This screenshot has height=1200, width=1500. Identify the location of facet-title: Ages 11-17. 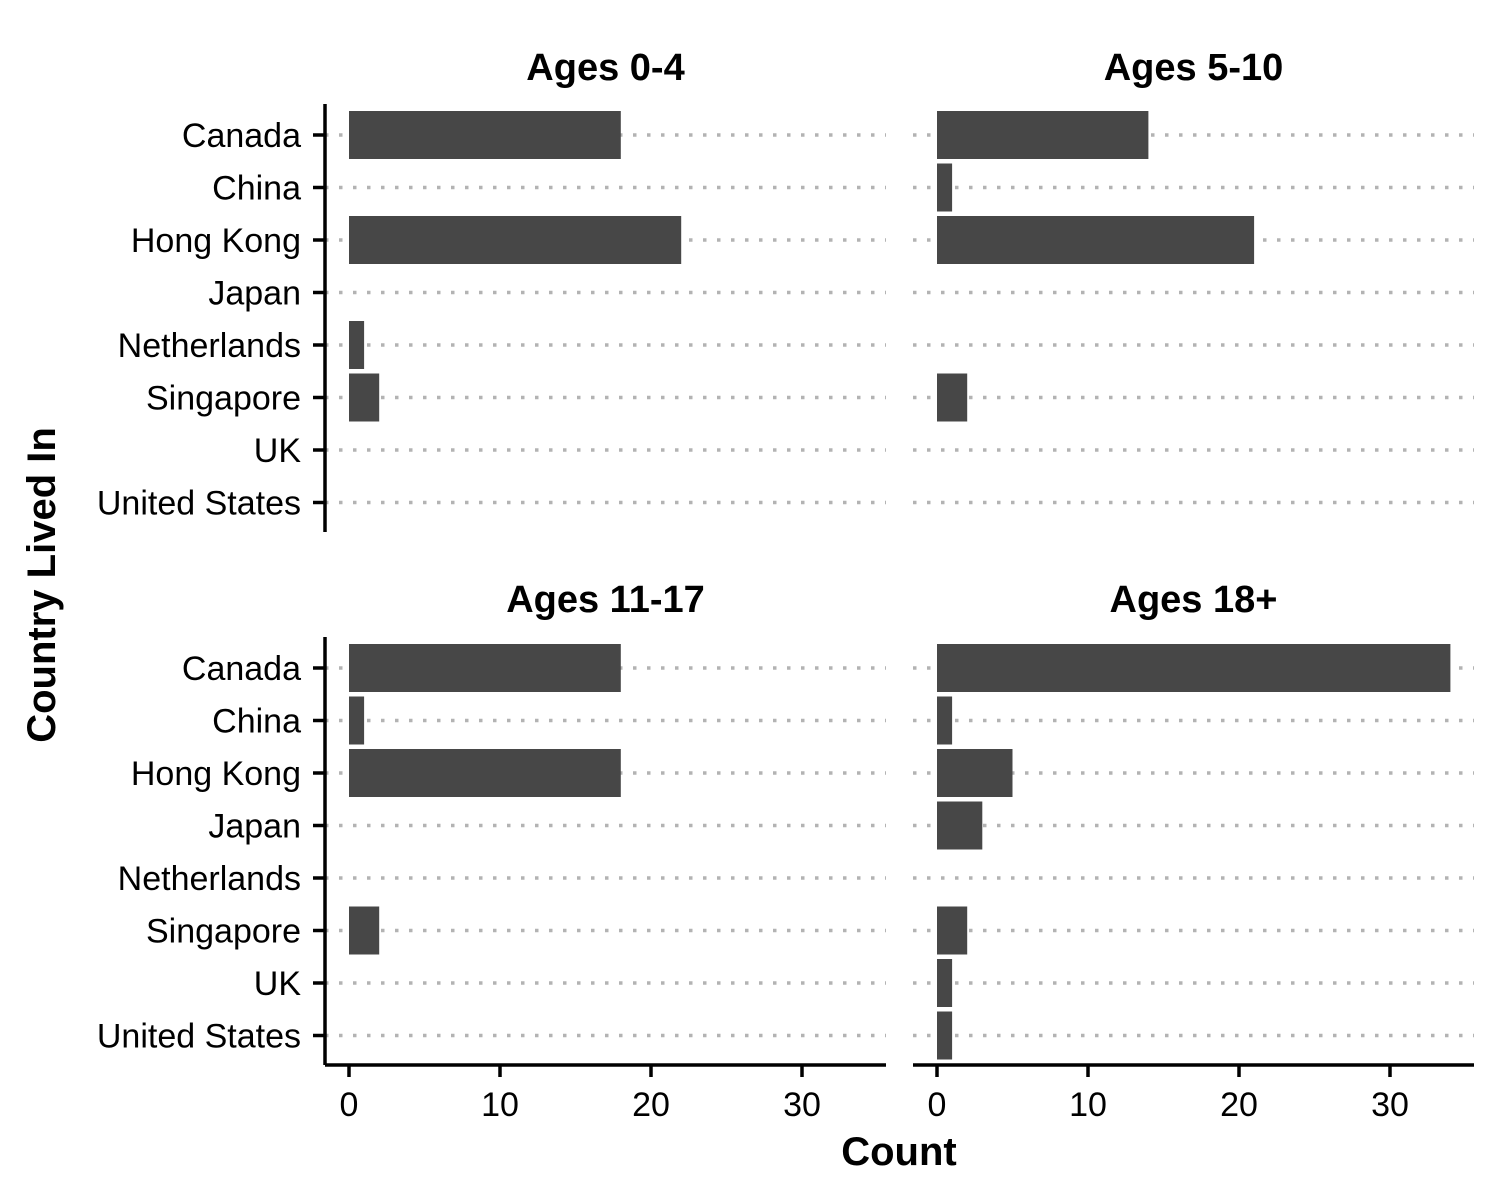
(605, 600).